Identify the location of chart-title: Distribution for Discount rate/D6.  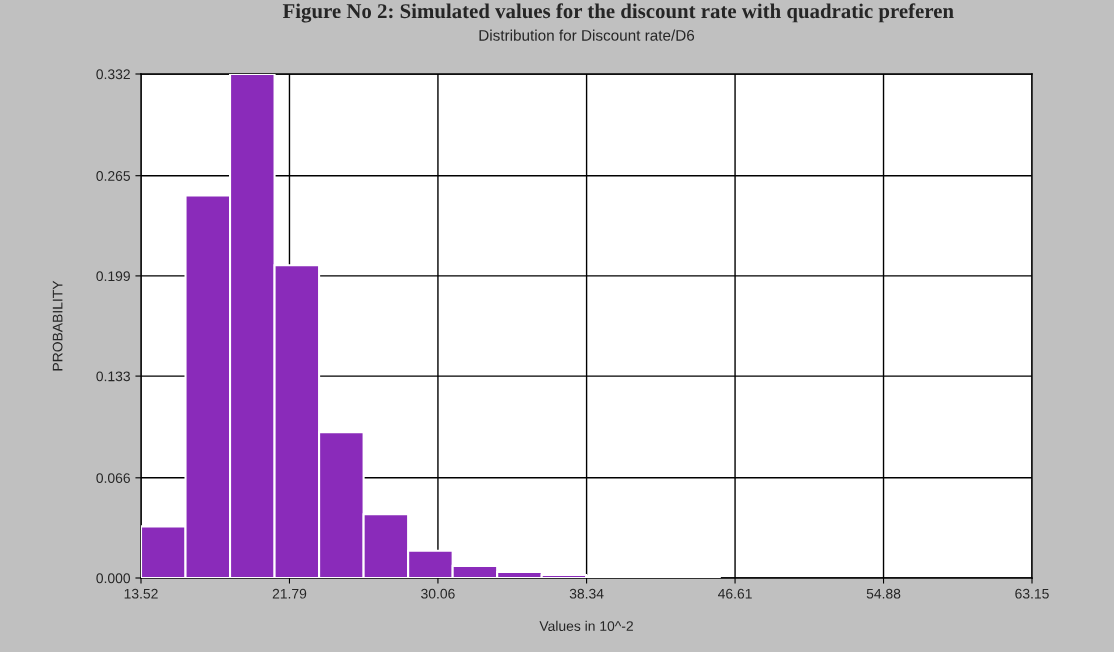
(587, 35).